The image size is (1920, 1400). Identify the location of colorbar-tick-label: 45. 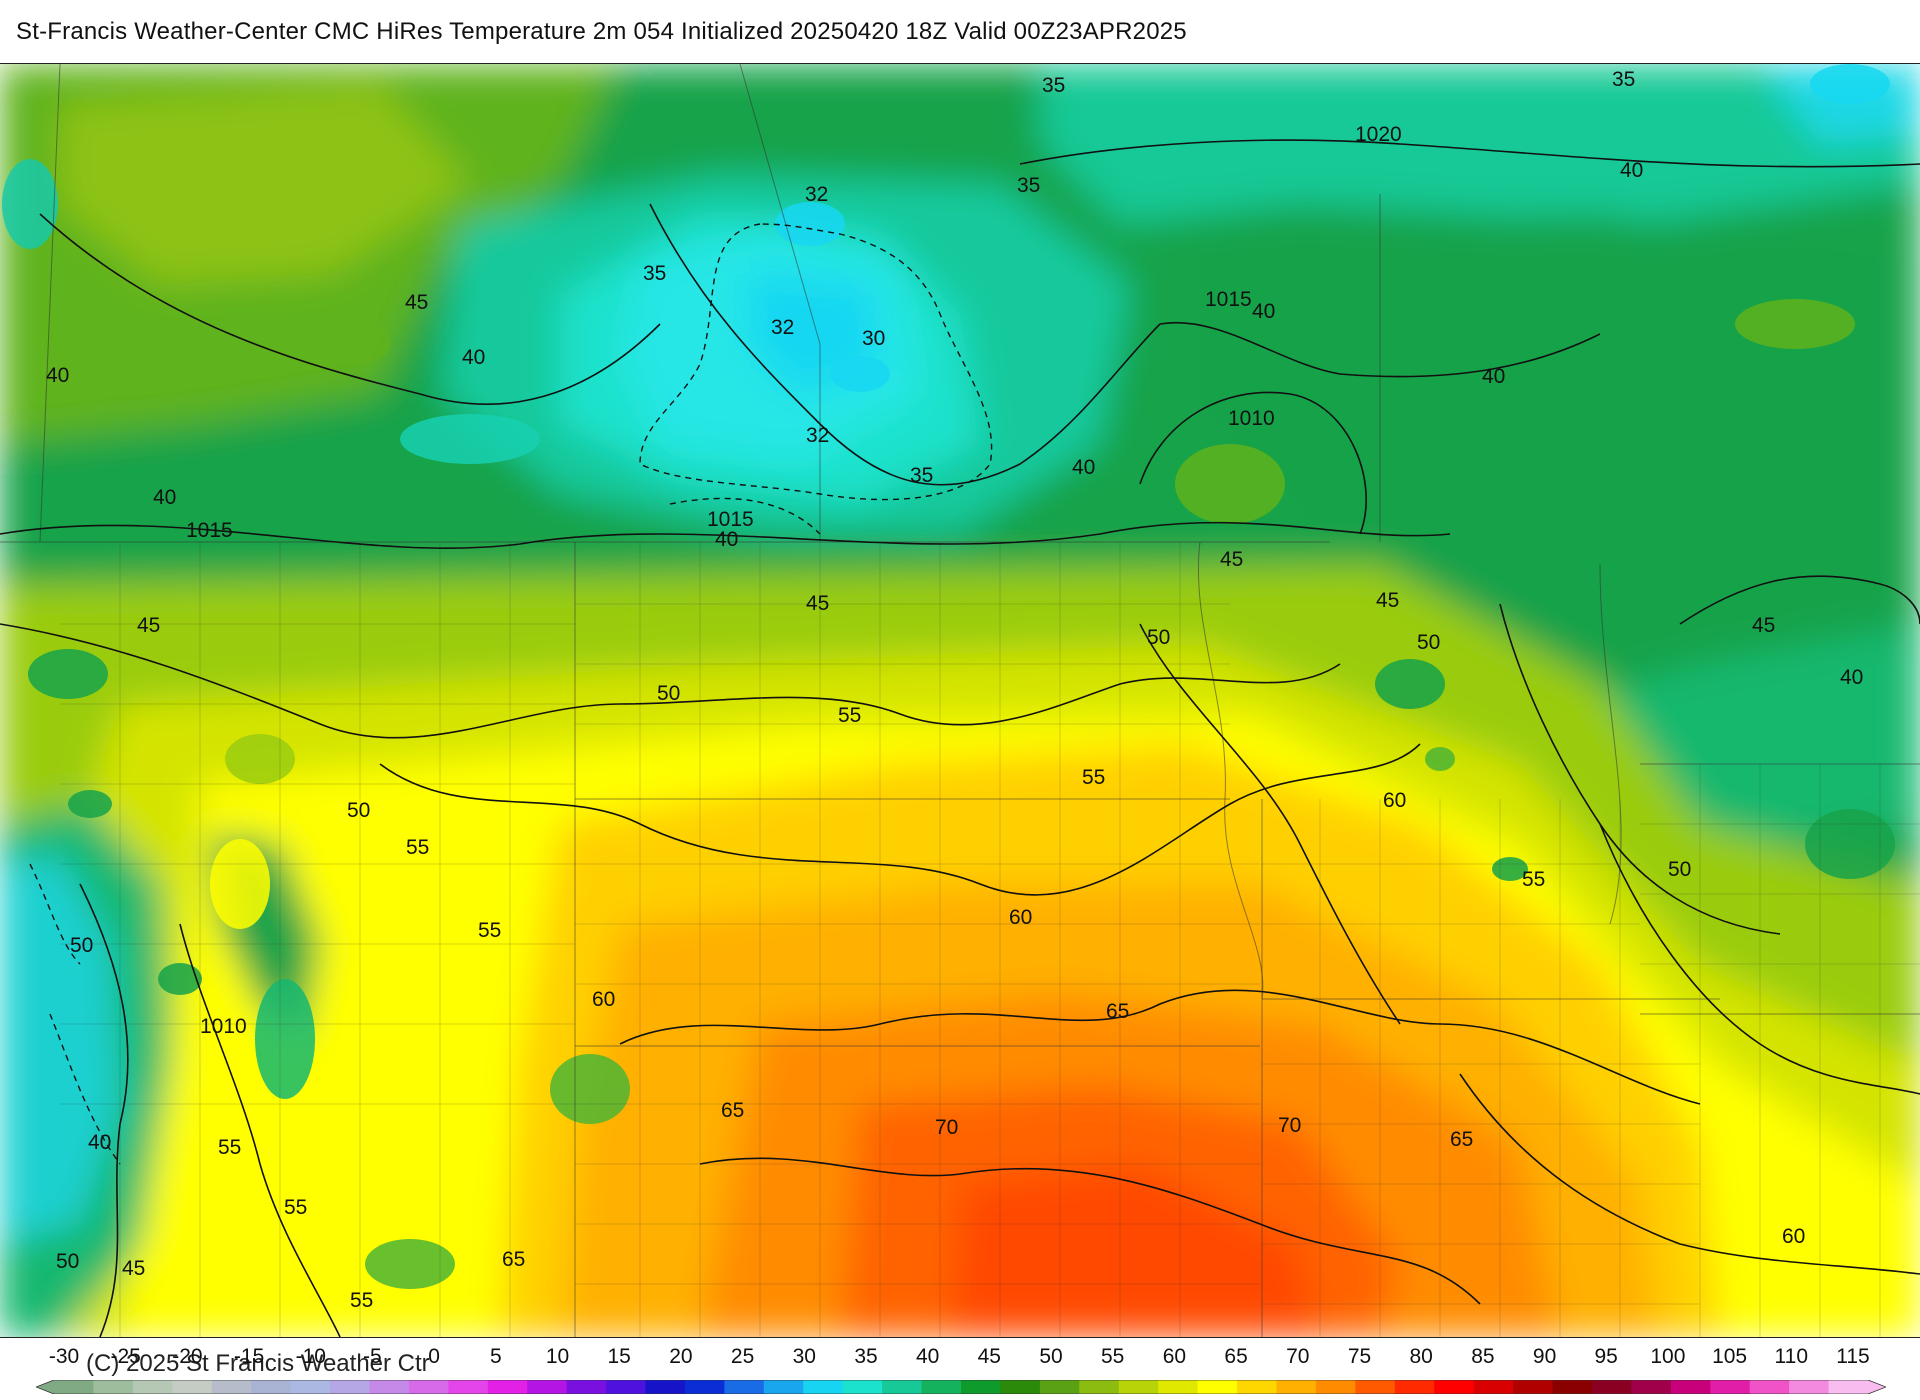
(989, 1356).